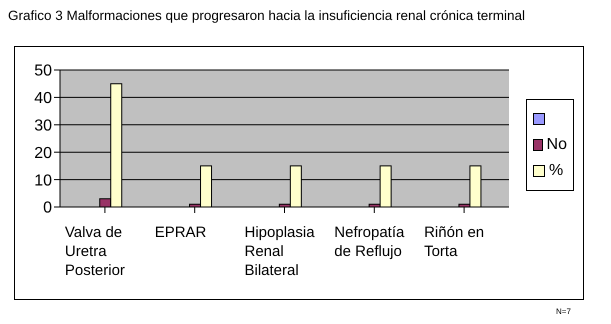 The width and height of the screenshot is (611, 324). I want to click on x-tick-label: Hipoplasia Renal Bilateral, so click(280, 251).